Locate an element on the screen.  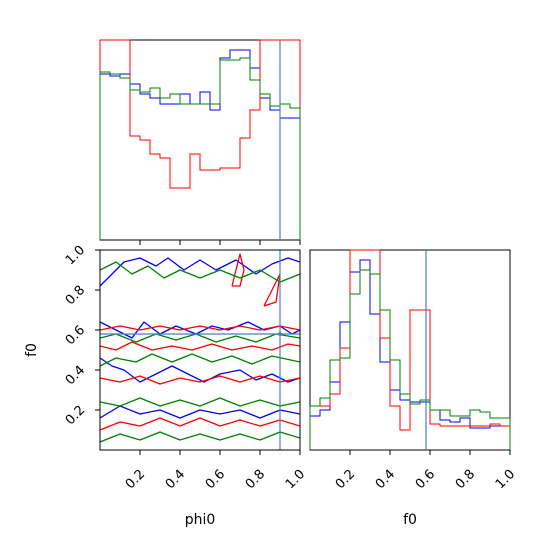
contour-xtick-label: 0.6 is located at coordinates (215, 479).